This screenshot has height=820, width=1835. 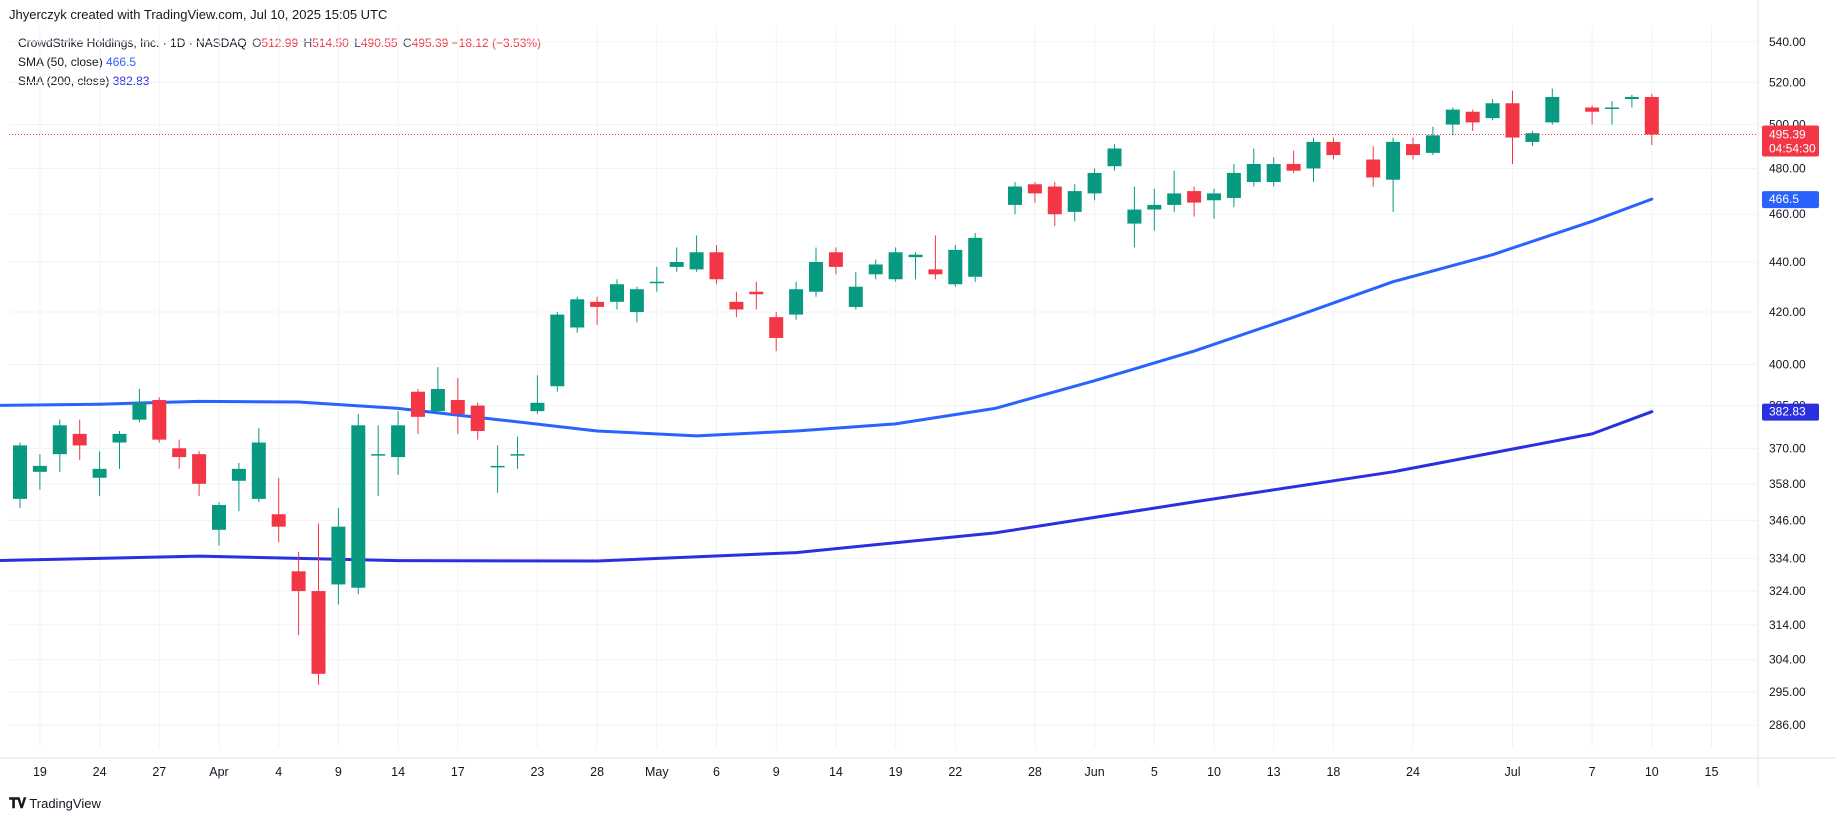 What do you see at coordinates (1787, 448) in the screenshot?
I see `y-tick-label: 370.00` at bounding box center [1787, 448].